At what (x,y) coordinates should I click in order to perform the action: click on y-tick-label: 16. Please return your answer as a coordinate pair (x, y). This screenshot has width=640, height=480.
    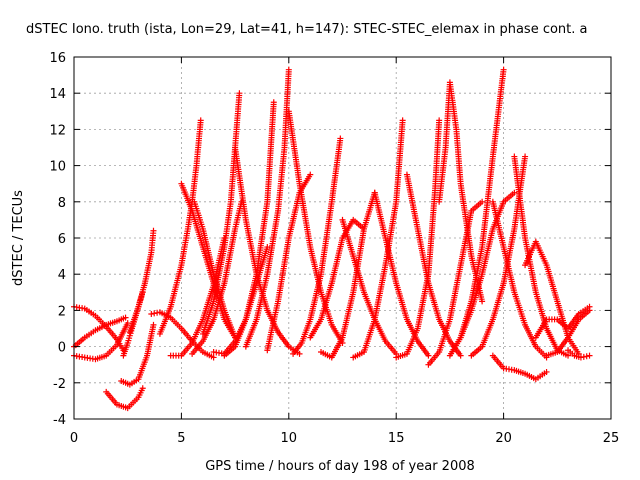
    Looking at the image, I should click on (57, 58).